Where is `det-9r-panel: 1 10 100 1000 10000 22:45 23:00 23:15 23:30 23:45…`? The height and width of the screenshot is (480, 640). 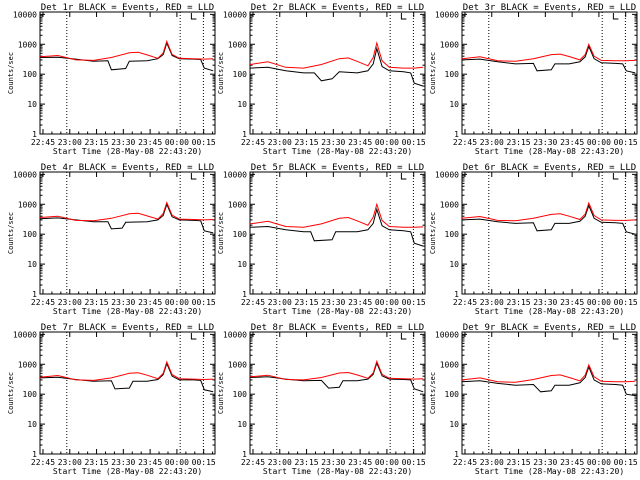 det-9r-panel: 1 10 100 1000 10000 22:45 23:00 23:15 23:30 23:45… is located at coordinates (533, 399).